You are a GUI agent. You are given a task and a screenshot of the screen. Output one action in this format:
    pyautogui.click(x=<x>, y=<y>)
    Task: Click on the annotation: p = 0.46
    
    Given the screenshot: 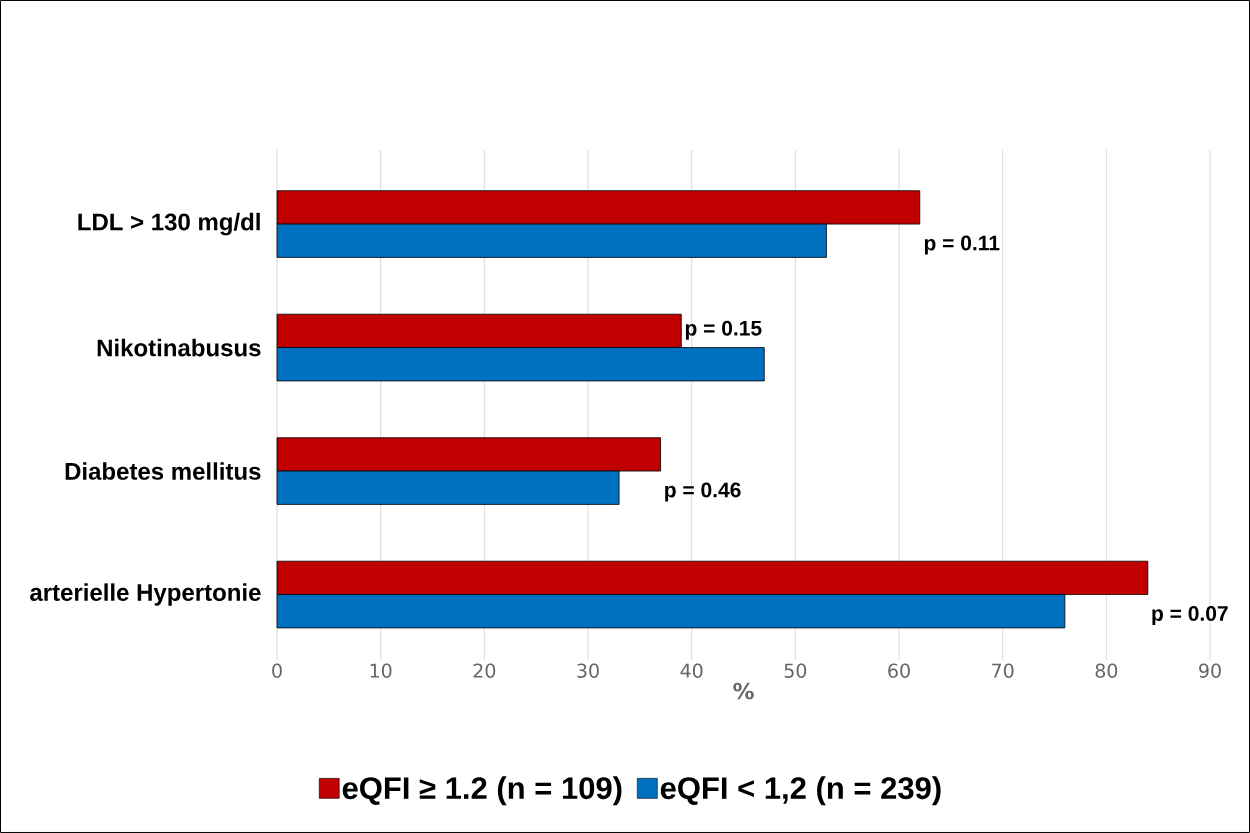 What is the action you would take?
    pyautogui.click(x=703, y=492)
    